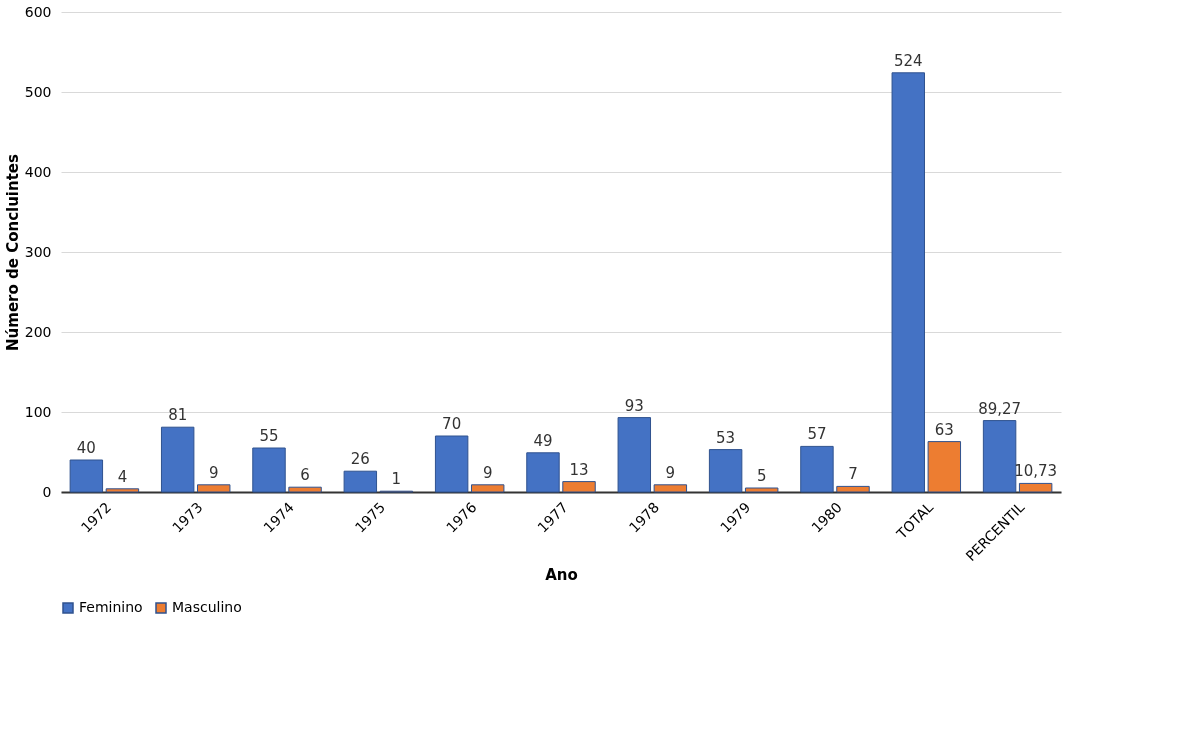  What do you see at coordinates (86, 448) in the screenshot?
I see `data-label: 40` at bounding box center [86, 448].